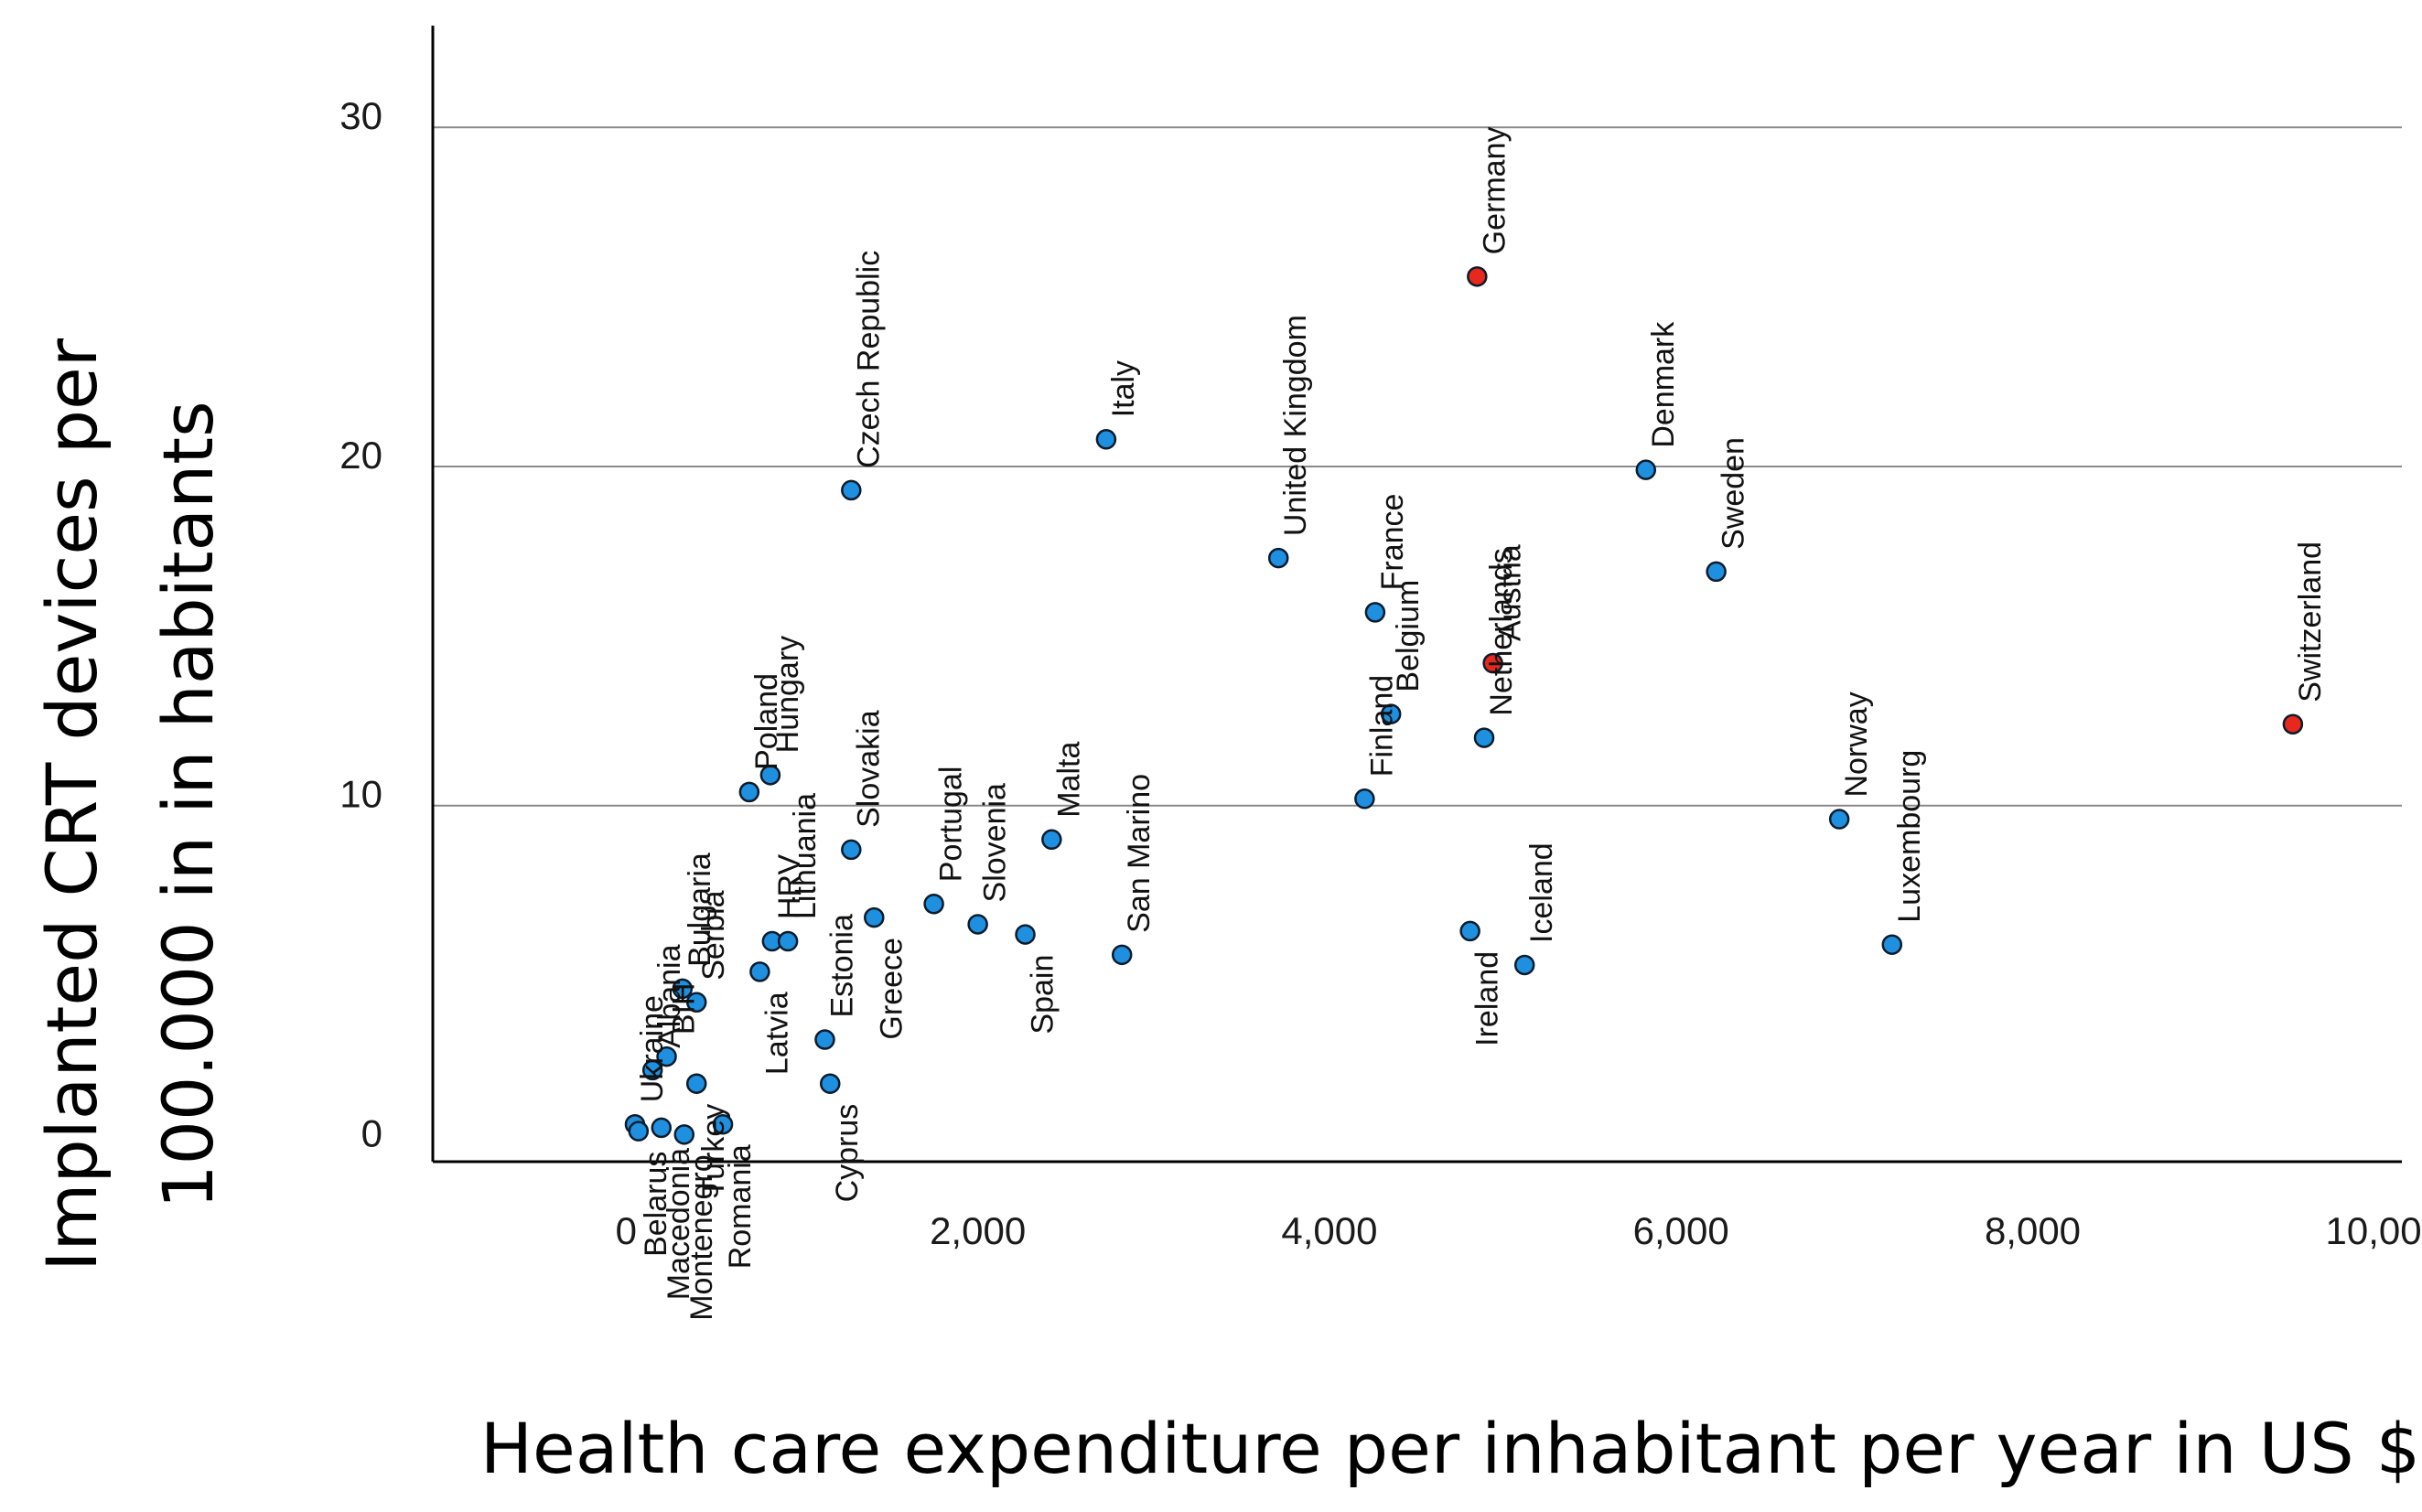  I want to click on point-label: Czech Republic, so click(868, 359).